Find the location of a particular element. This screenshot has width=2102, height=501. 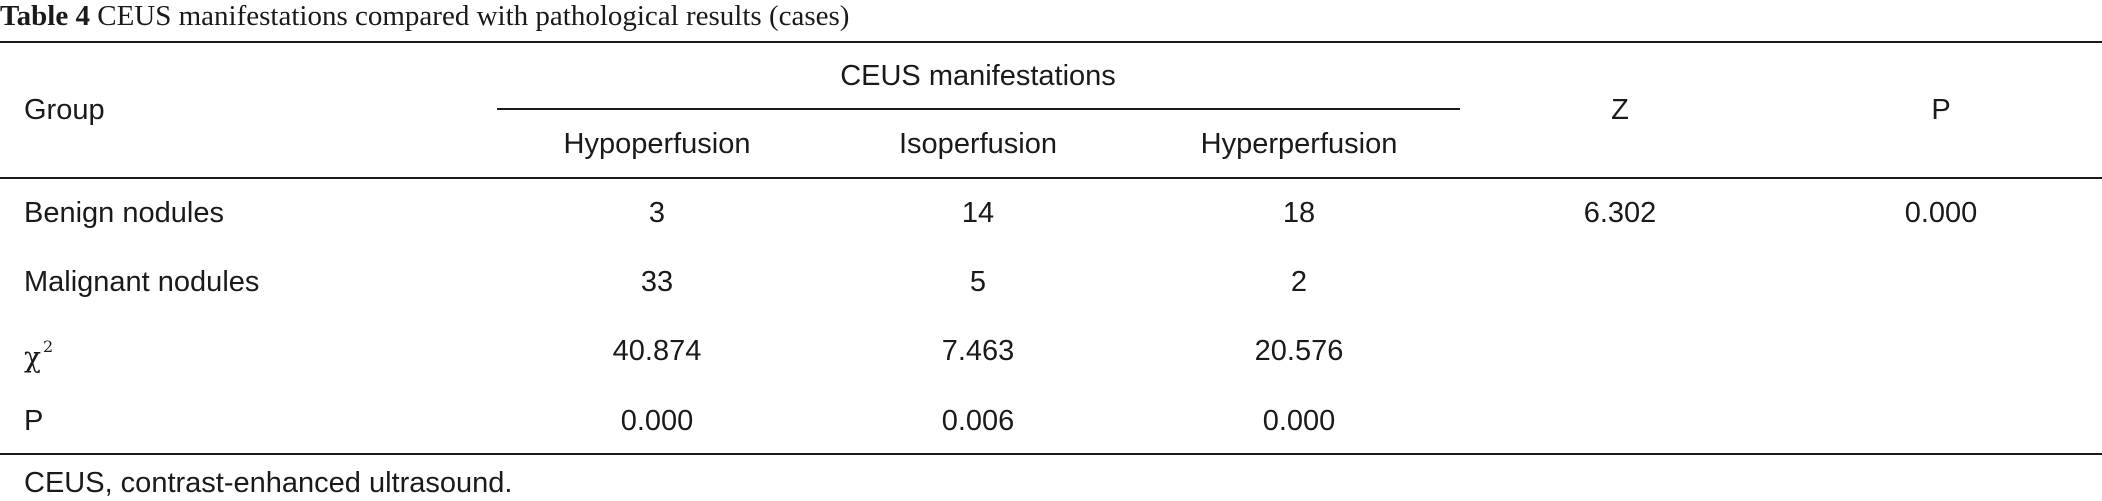

row-p-iso: 0.006 is located at coordinates (978, 421).